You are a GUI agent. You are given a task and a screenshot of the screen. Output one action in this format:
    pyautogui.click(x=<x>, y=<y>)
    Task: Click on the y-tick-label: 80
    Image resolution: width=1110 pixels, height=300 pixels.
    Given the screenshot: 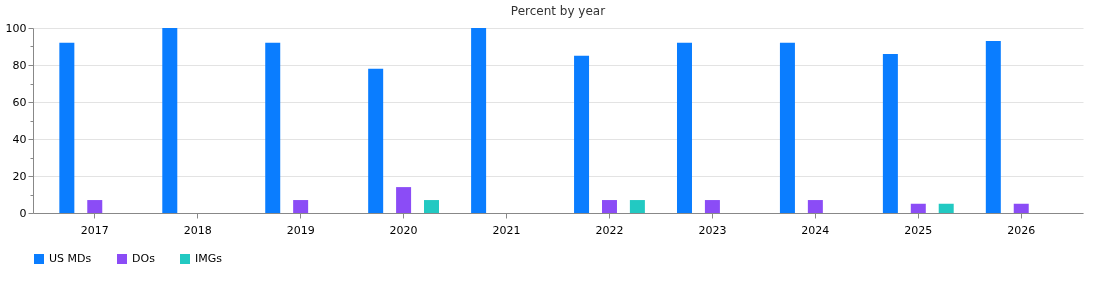 What is the action you would take?
    pyautogui.click(x=19, y=65)
    